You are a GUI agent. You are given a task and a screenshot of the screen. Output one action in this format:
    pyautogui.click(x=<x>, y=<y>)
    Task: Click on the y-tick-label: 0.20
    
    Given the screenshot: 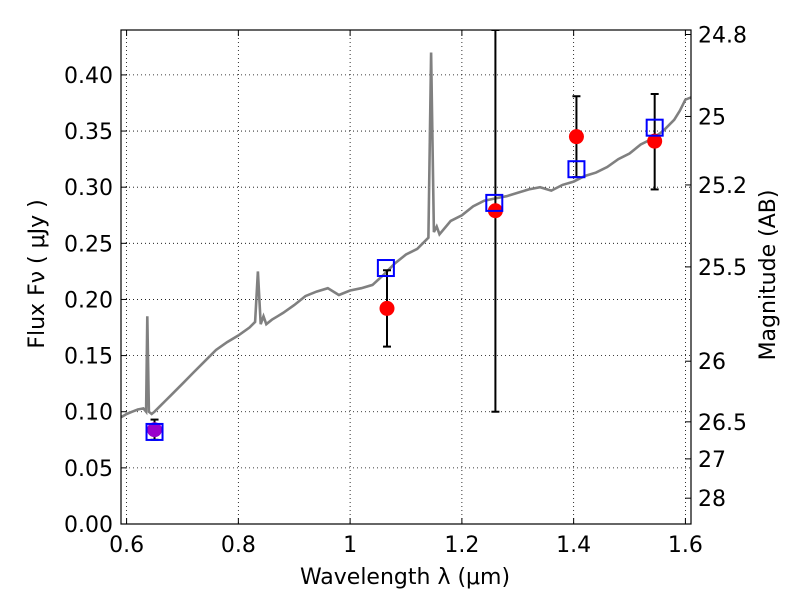 What is the action you would take?
    pyautogui.click(x=88, y=300)
    